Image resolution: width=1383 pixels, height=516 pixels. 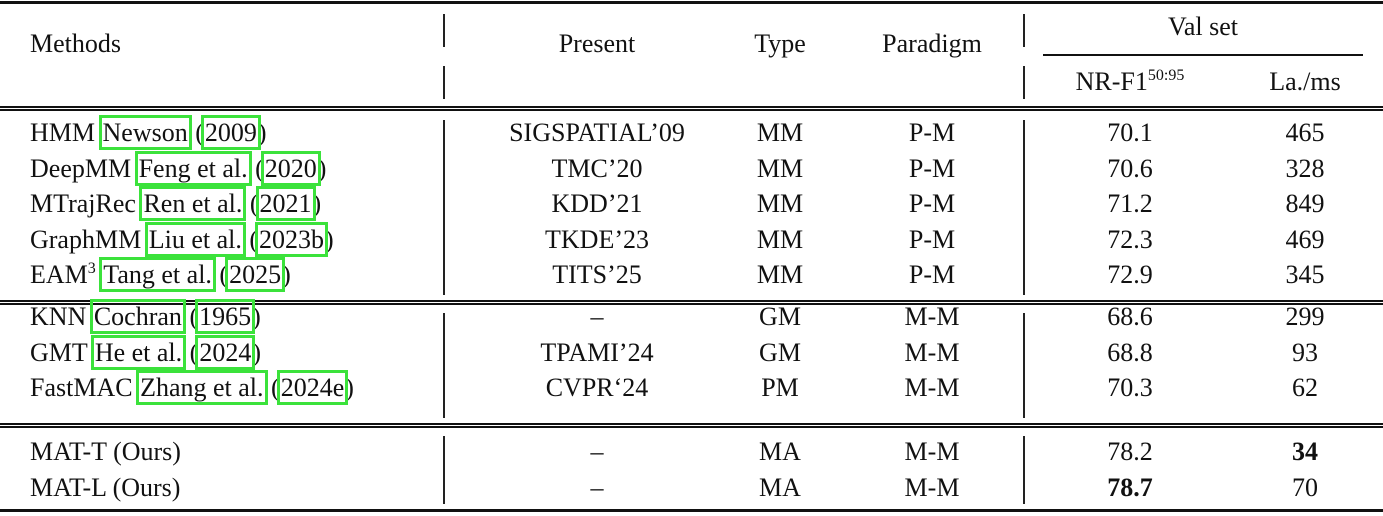 I want to click on header-present: Present, so click(x=597, y=43).